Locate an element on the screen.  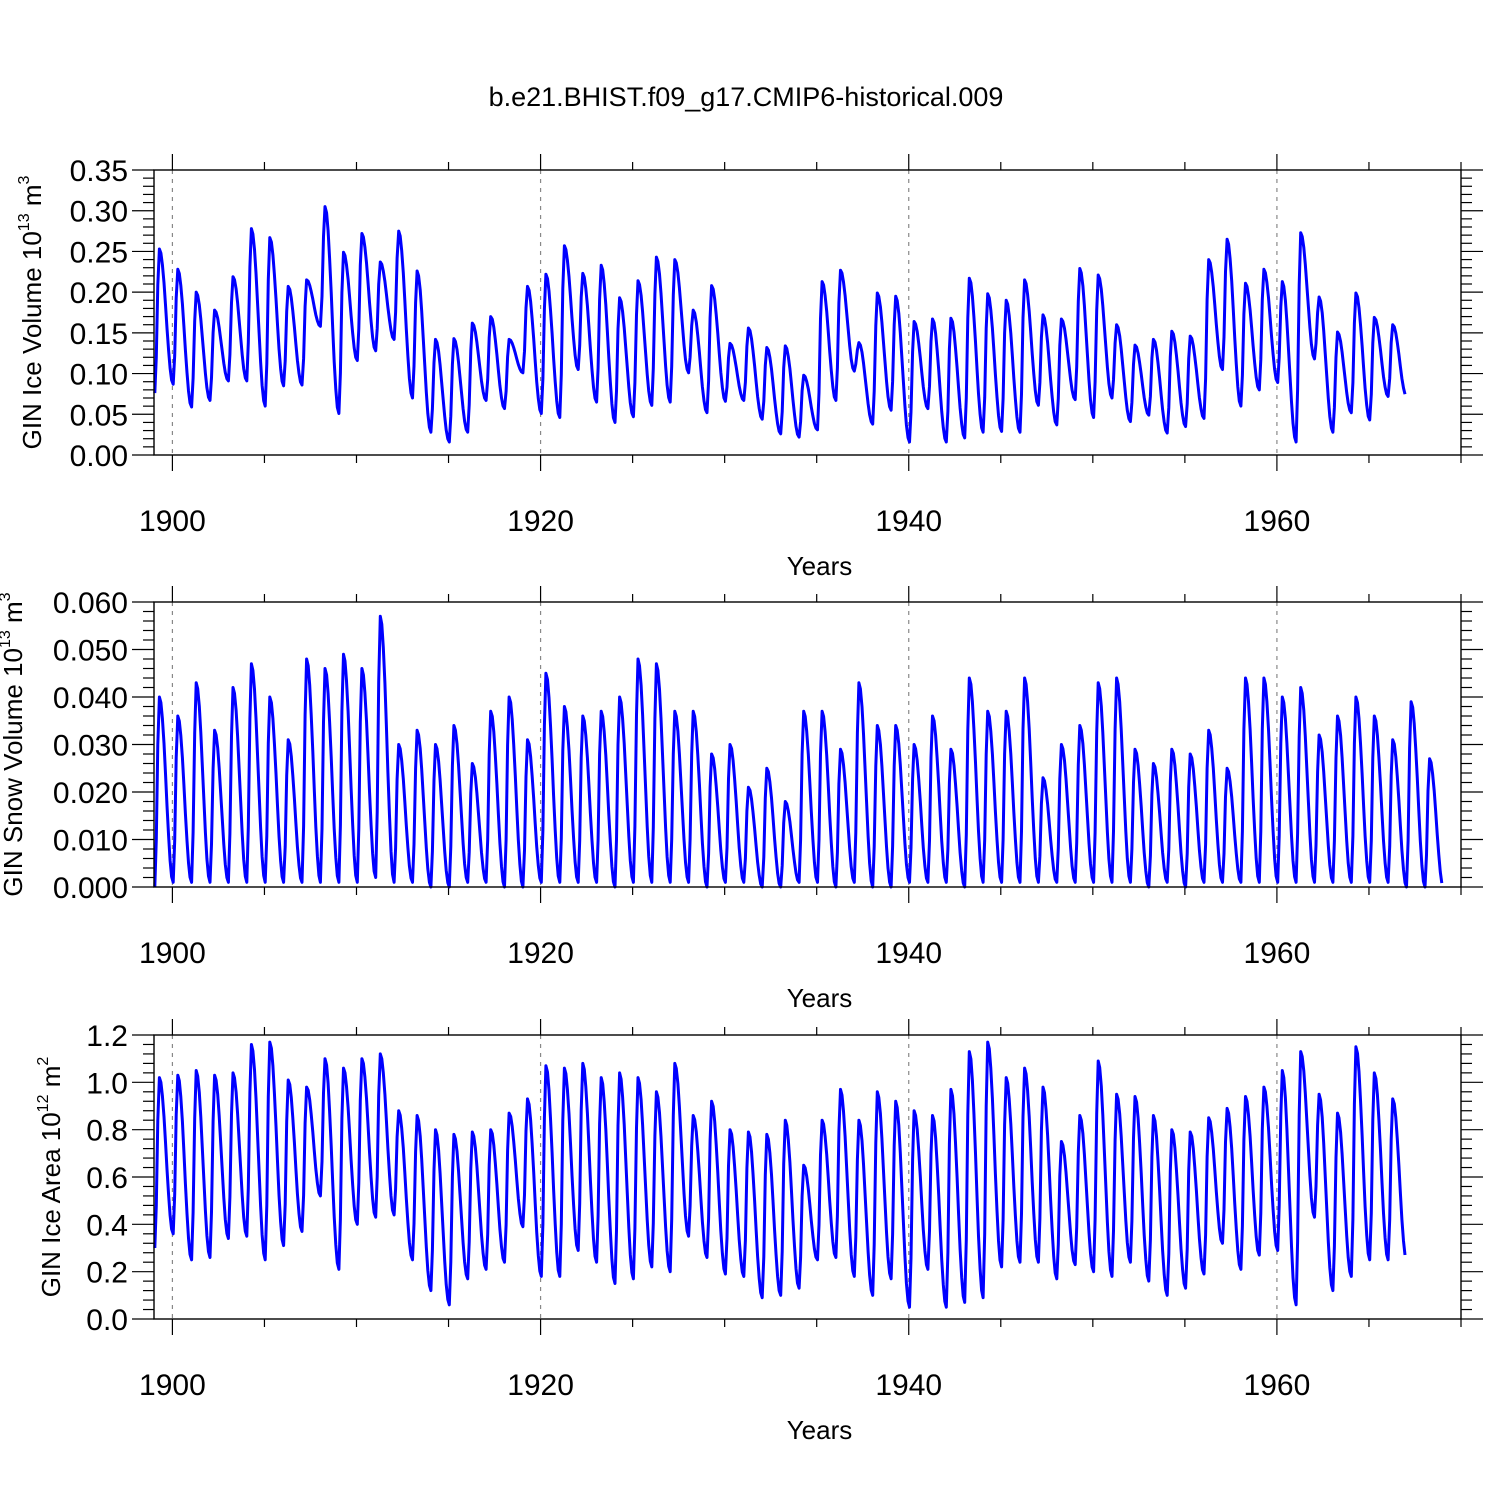
y-axis-label-main: GIN Snow Volume 10 is located at coordinates (14, 772).